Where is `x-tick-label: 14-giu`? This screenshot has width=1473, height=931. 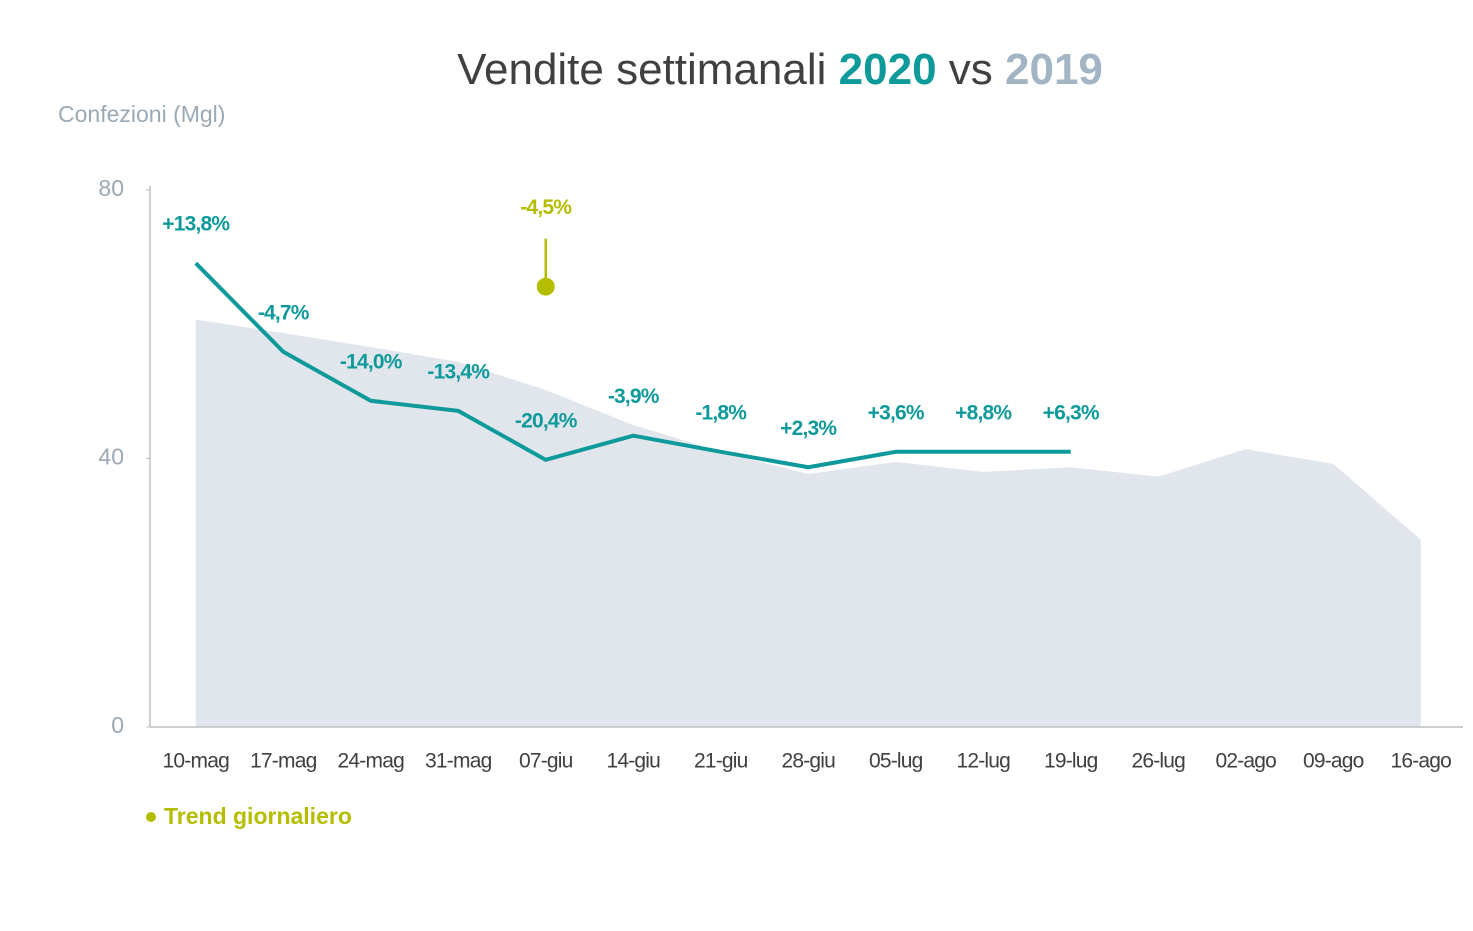 x-tick-label: 14-giu is located at coordinates (633, 761).